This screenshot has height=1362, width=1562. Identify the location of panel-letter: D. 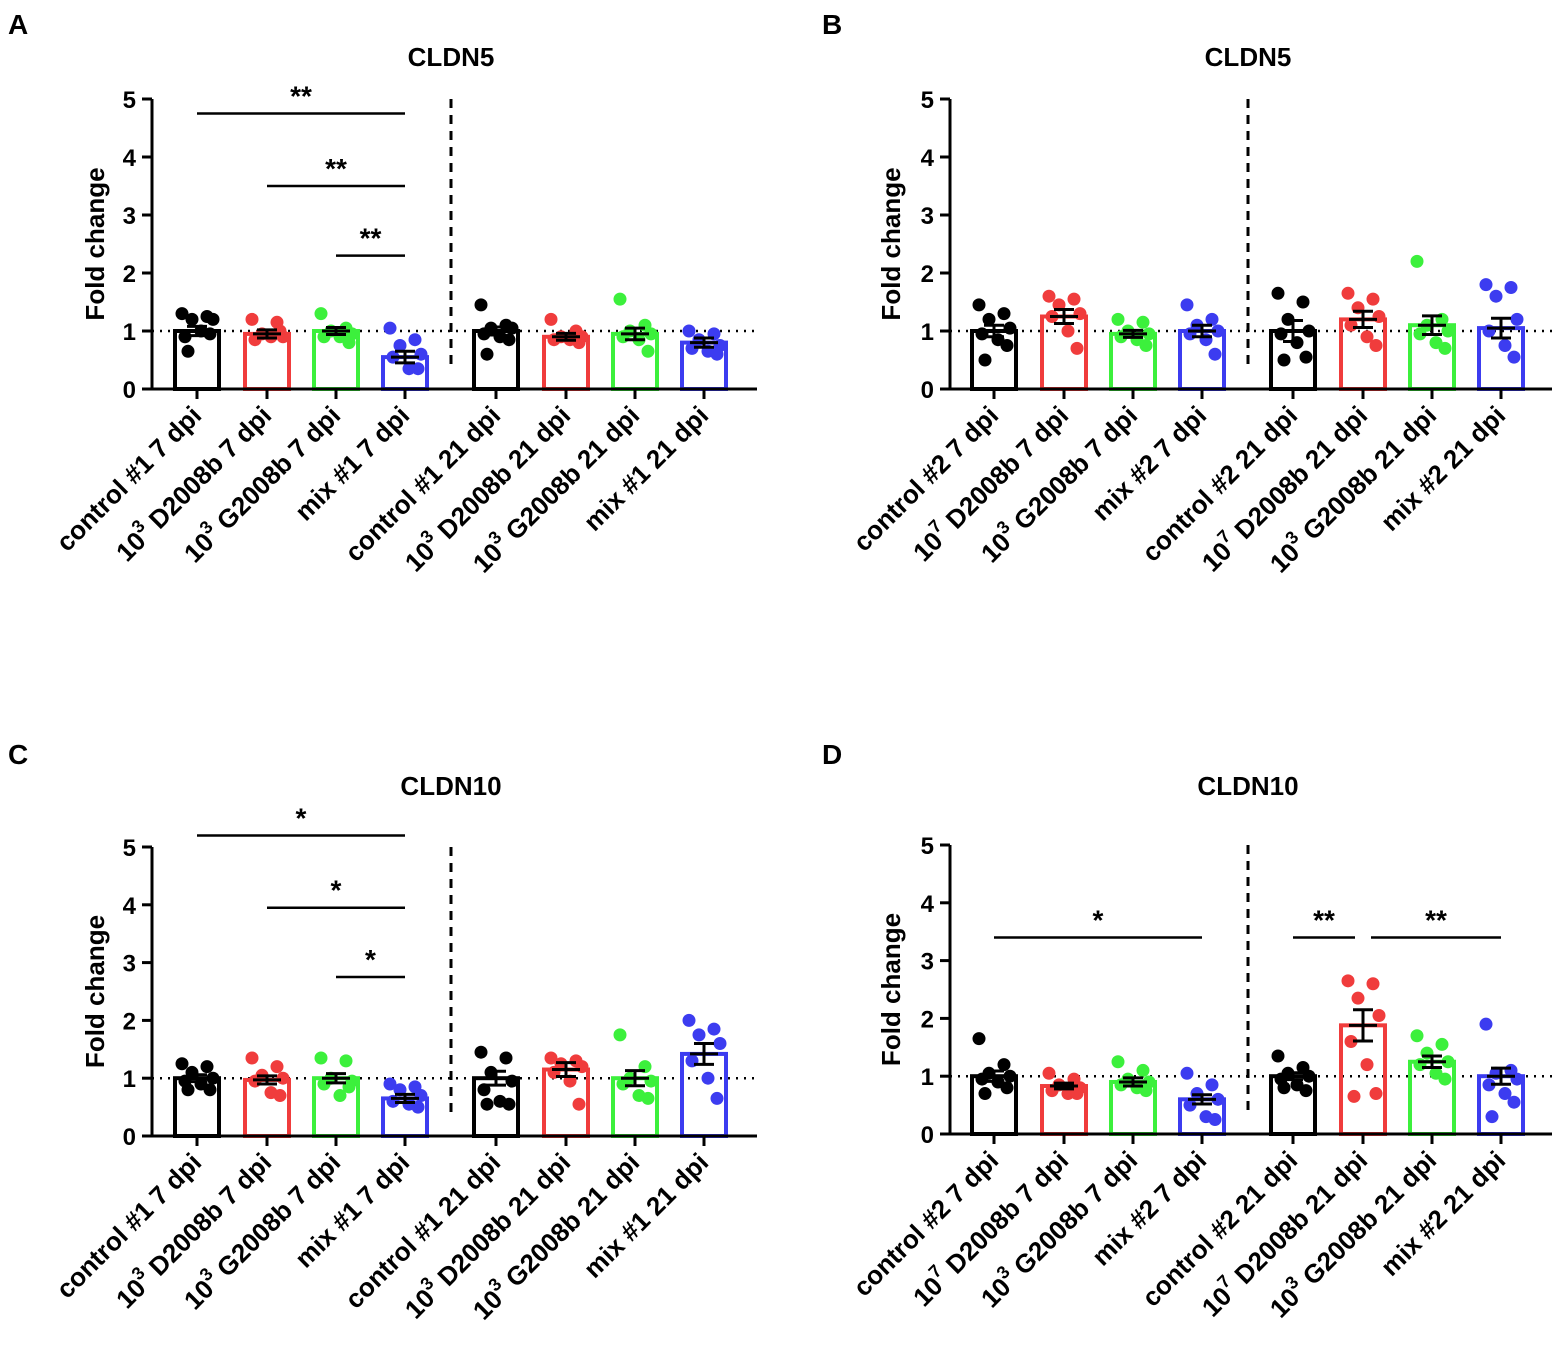
(832, 754).